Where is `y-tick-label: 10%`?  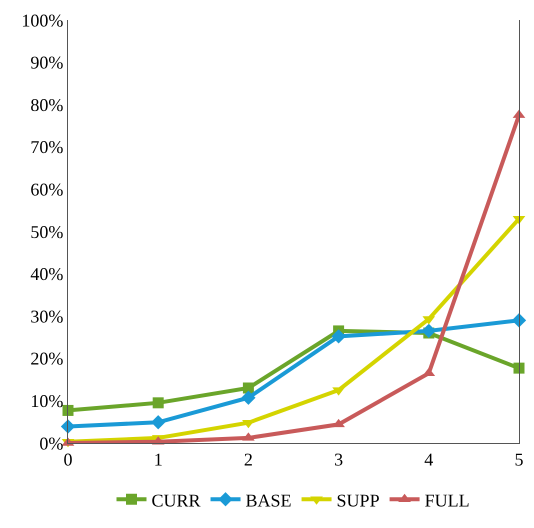
y-tick-label: 10% is located at coordinates (47, 401).